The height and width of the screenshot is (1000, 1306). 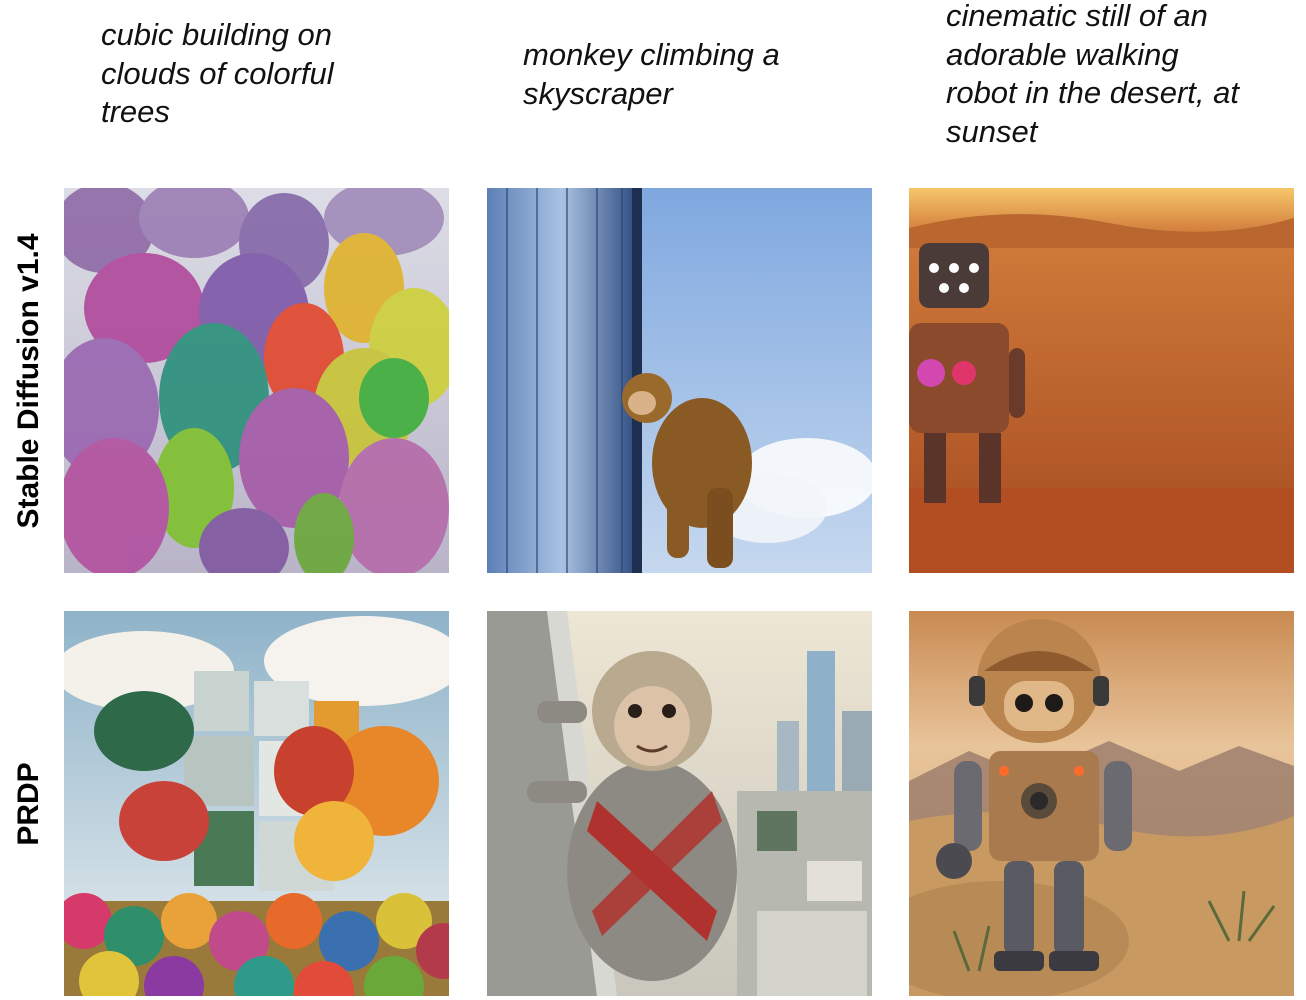 What do you see at coordinates (256, 380) in the screenshot?
I see `sd-trees-image` at bounding box center [256, 380].